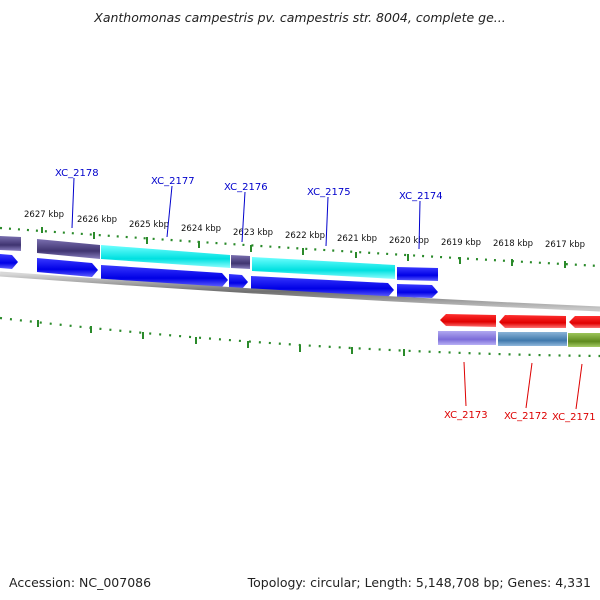 This screenshot has width=600, height=600. Describe the element at coordinates (565, 245) in the screenshot. I see `tick-label: 2617 kbp` at that location.